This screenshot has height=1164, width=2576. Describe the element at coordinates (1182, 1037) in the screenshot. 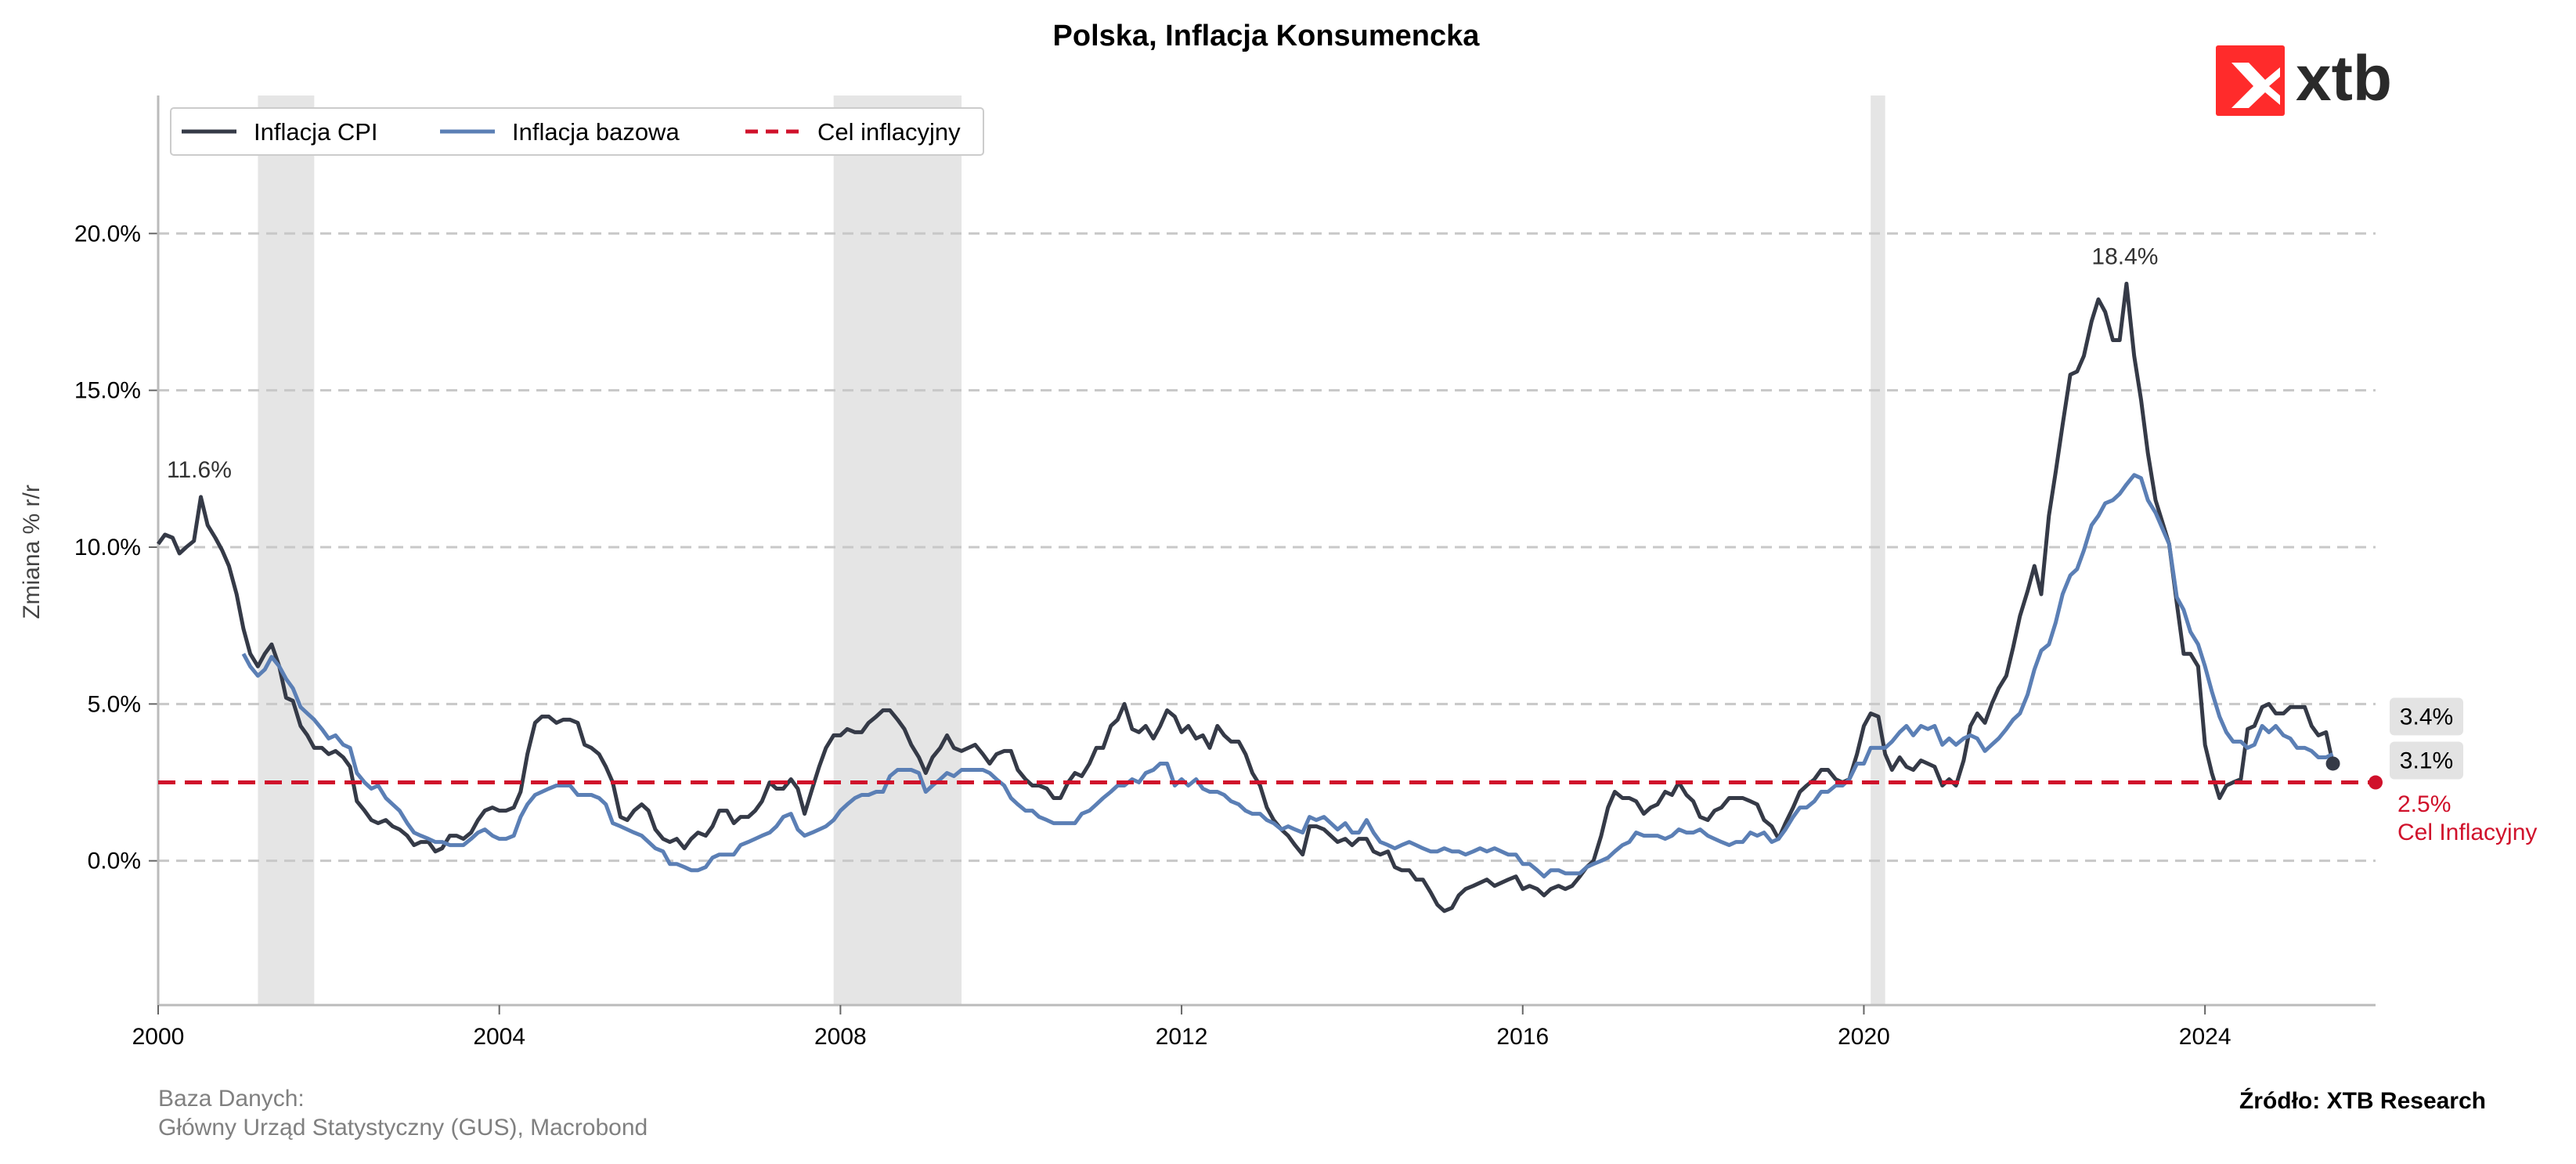

I see `x-tick-label: 2012` at that location.